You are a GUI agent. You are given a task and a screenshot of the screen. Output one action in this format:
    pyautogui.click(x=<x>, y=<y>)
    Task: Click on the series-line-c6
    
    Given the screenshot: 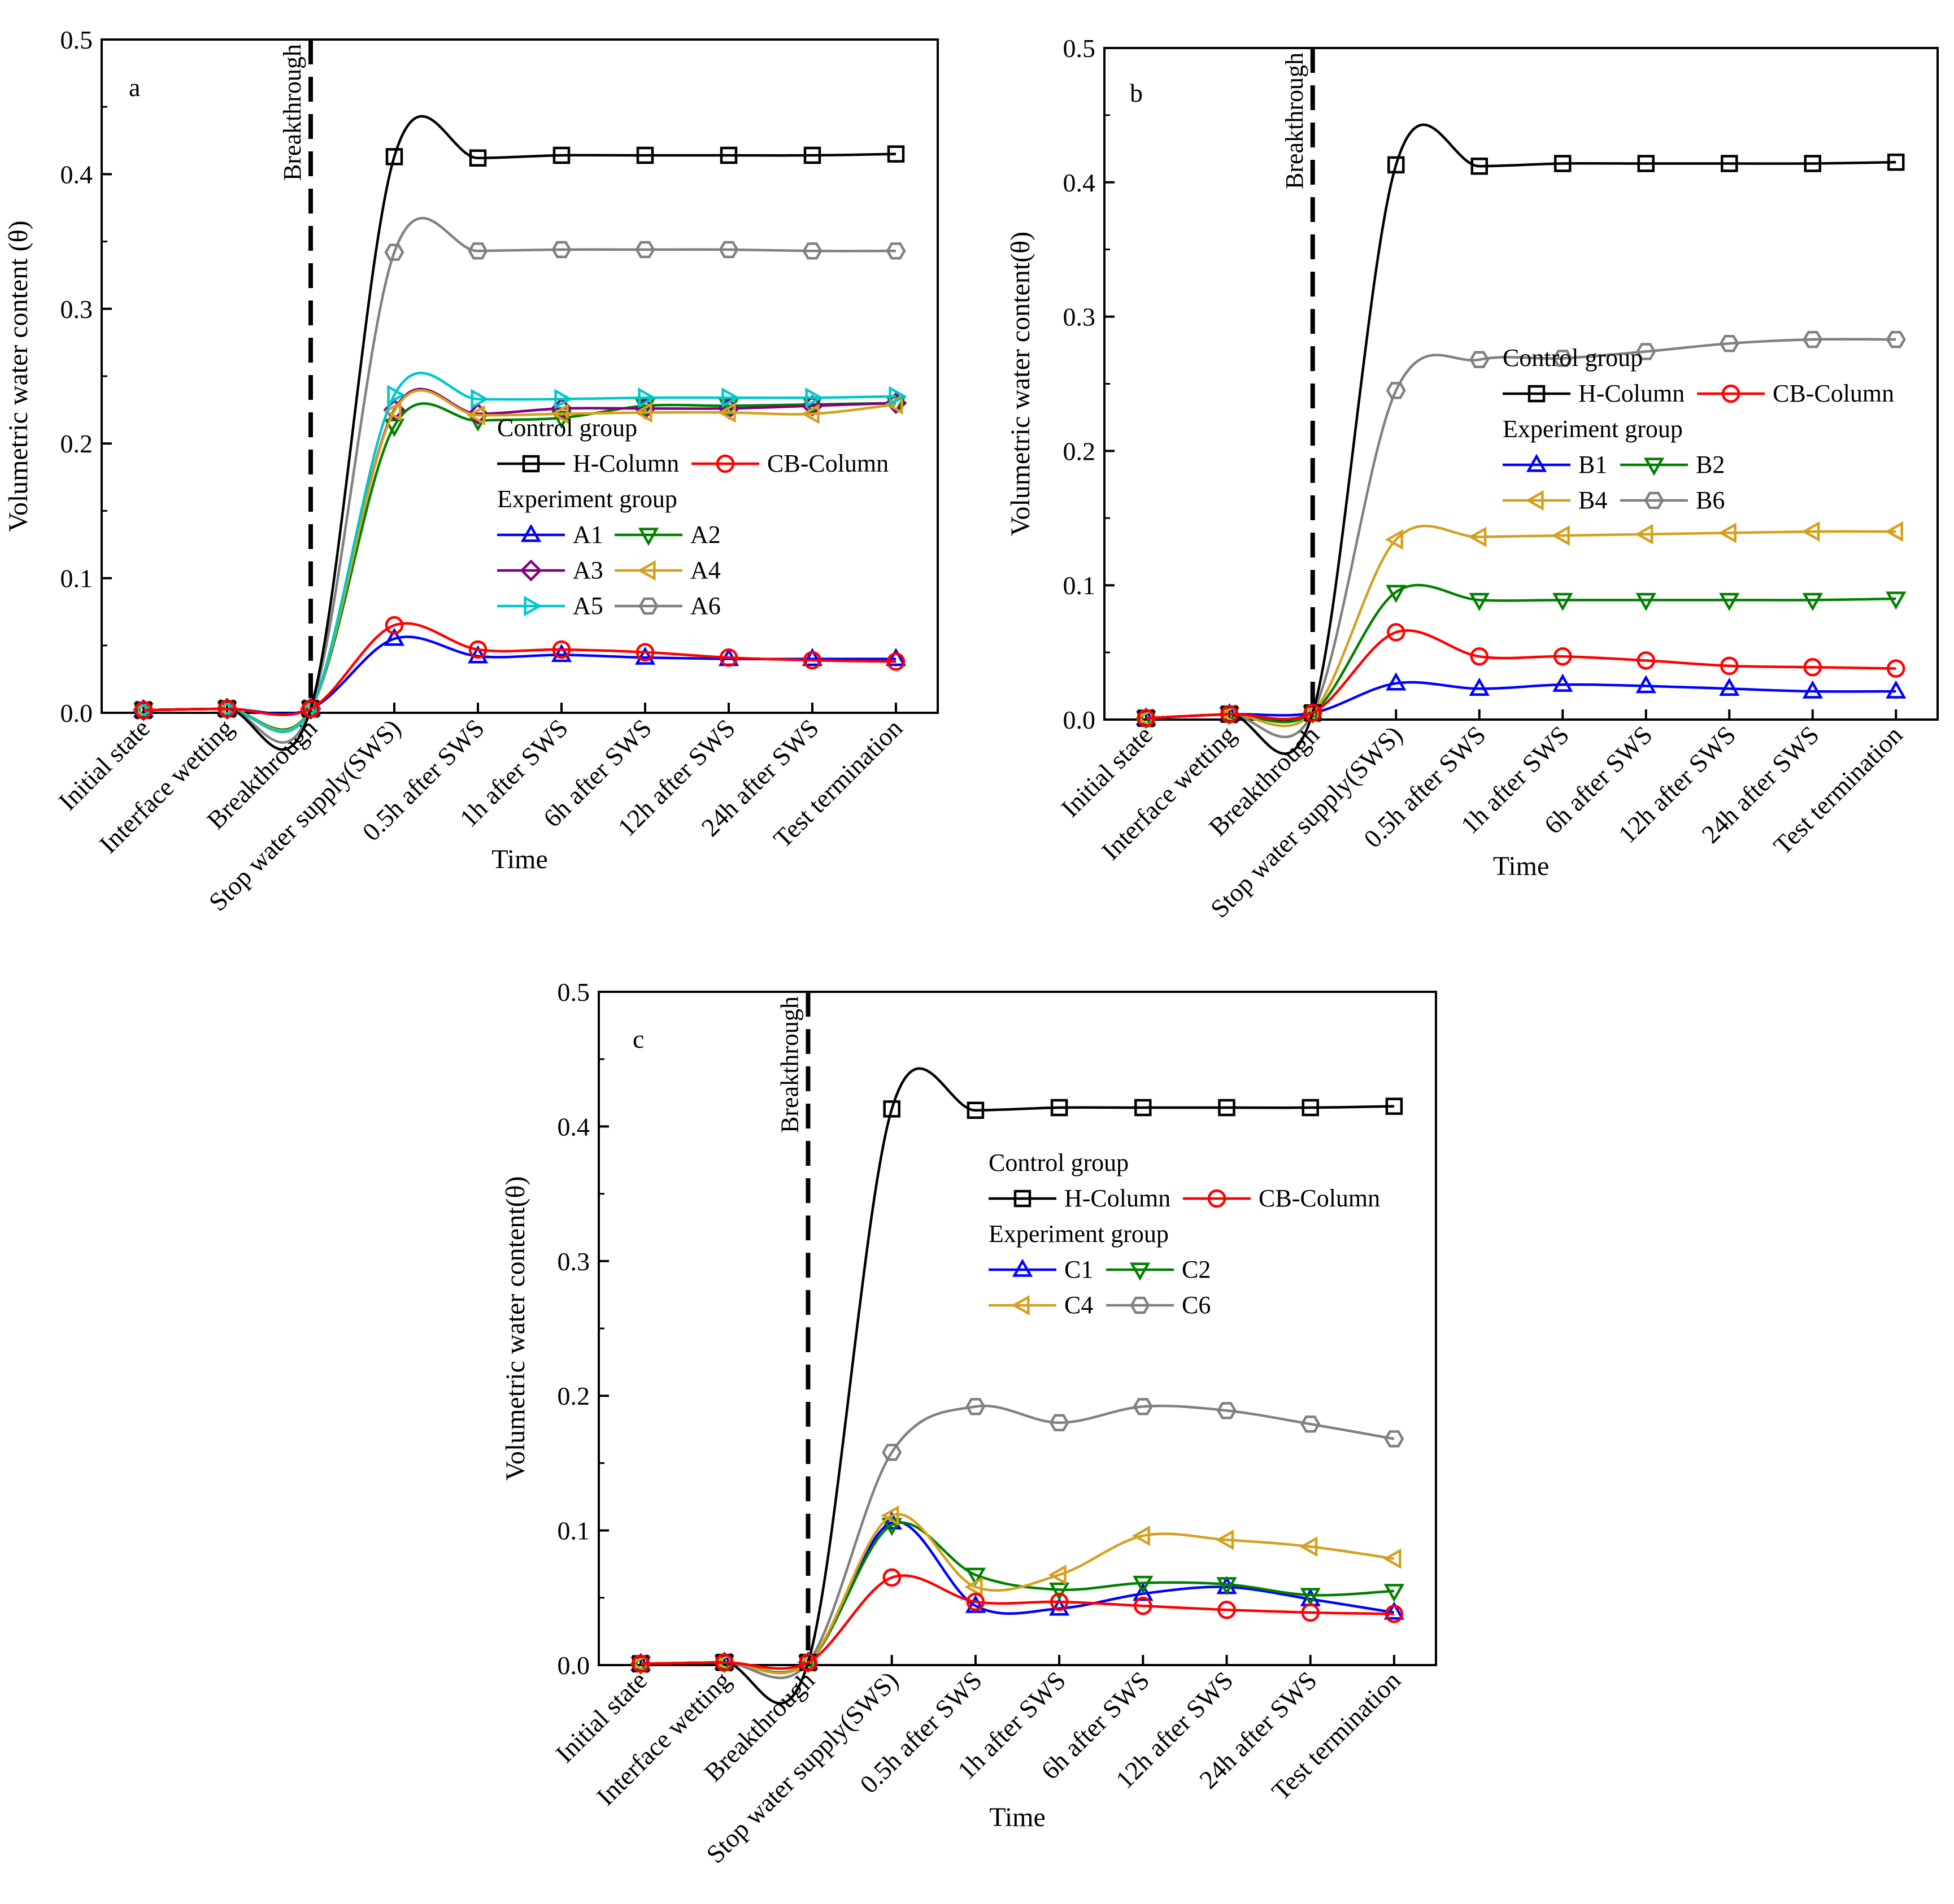 What is the action you would take?
    pyautogui.click(x=1018, y=1541)
    